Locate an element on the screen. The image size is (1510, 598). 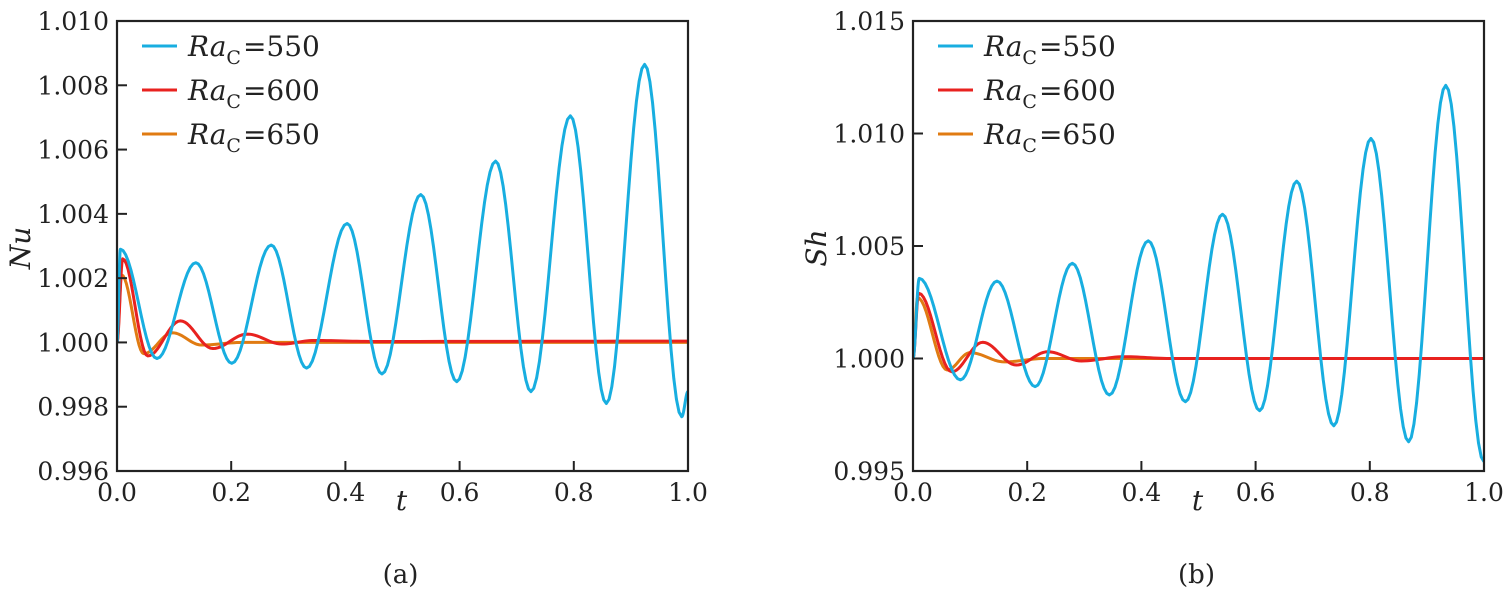
y-tick-label: 0.995 is located at coordinates (869, 471).